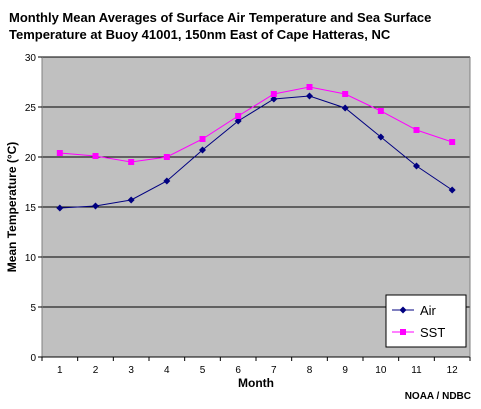 The width and height of the screenshot is (481, 409). What do you see at coordinates (432, 332) in the screenshot?
I see `legend-label-sst: SST` at bounding box center [432, 332].